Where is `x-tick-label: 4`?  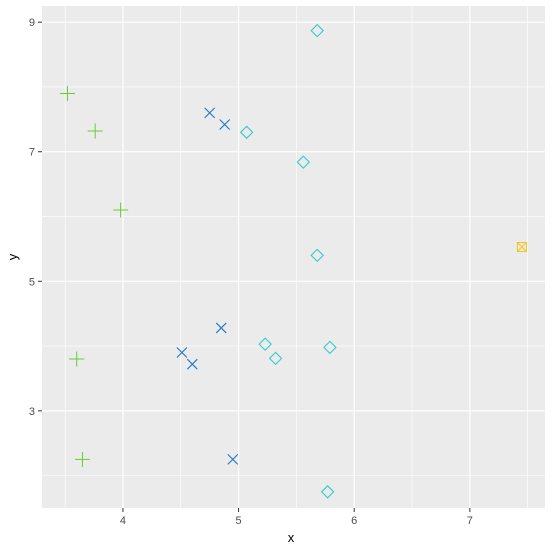
x-tick-label: 4 is located at coordinates (123, 521).